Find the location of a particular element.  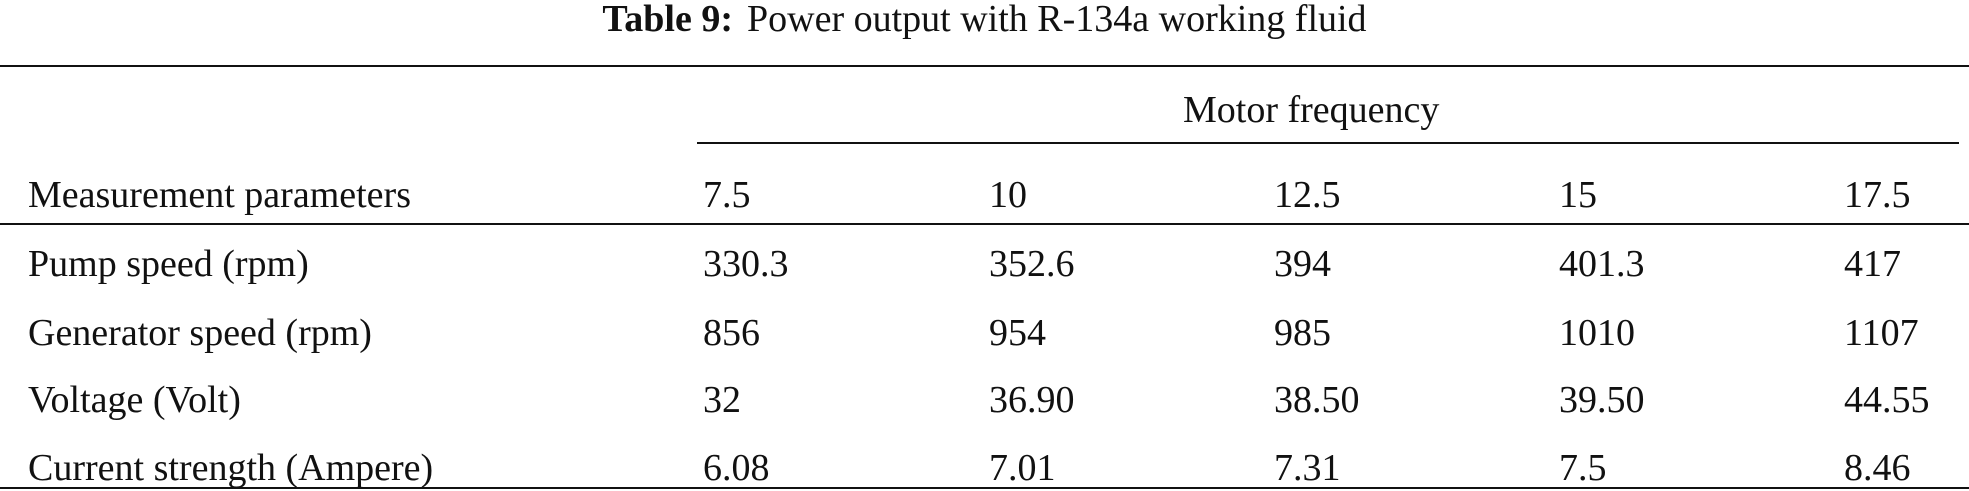

header-rule is located at coordinates (984, 224).